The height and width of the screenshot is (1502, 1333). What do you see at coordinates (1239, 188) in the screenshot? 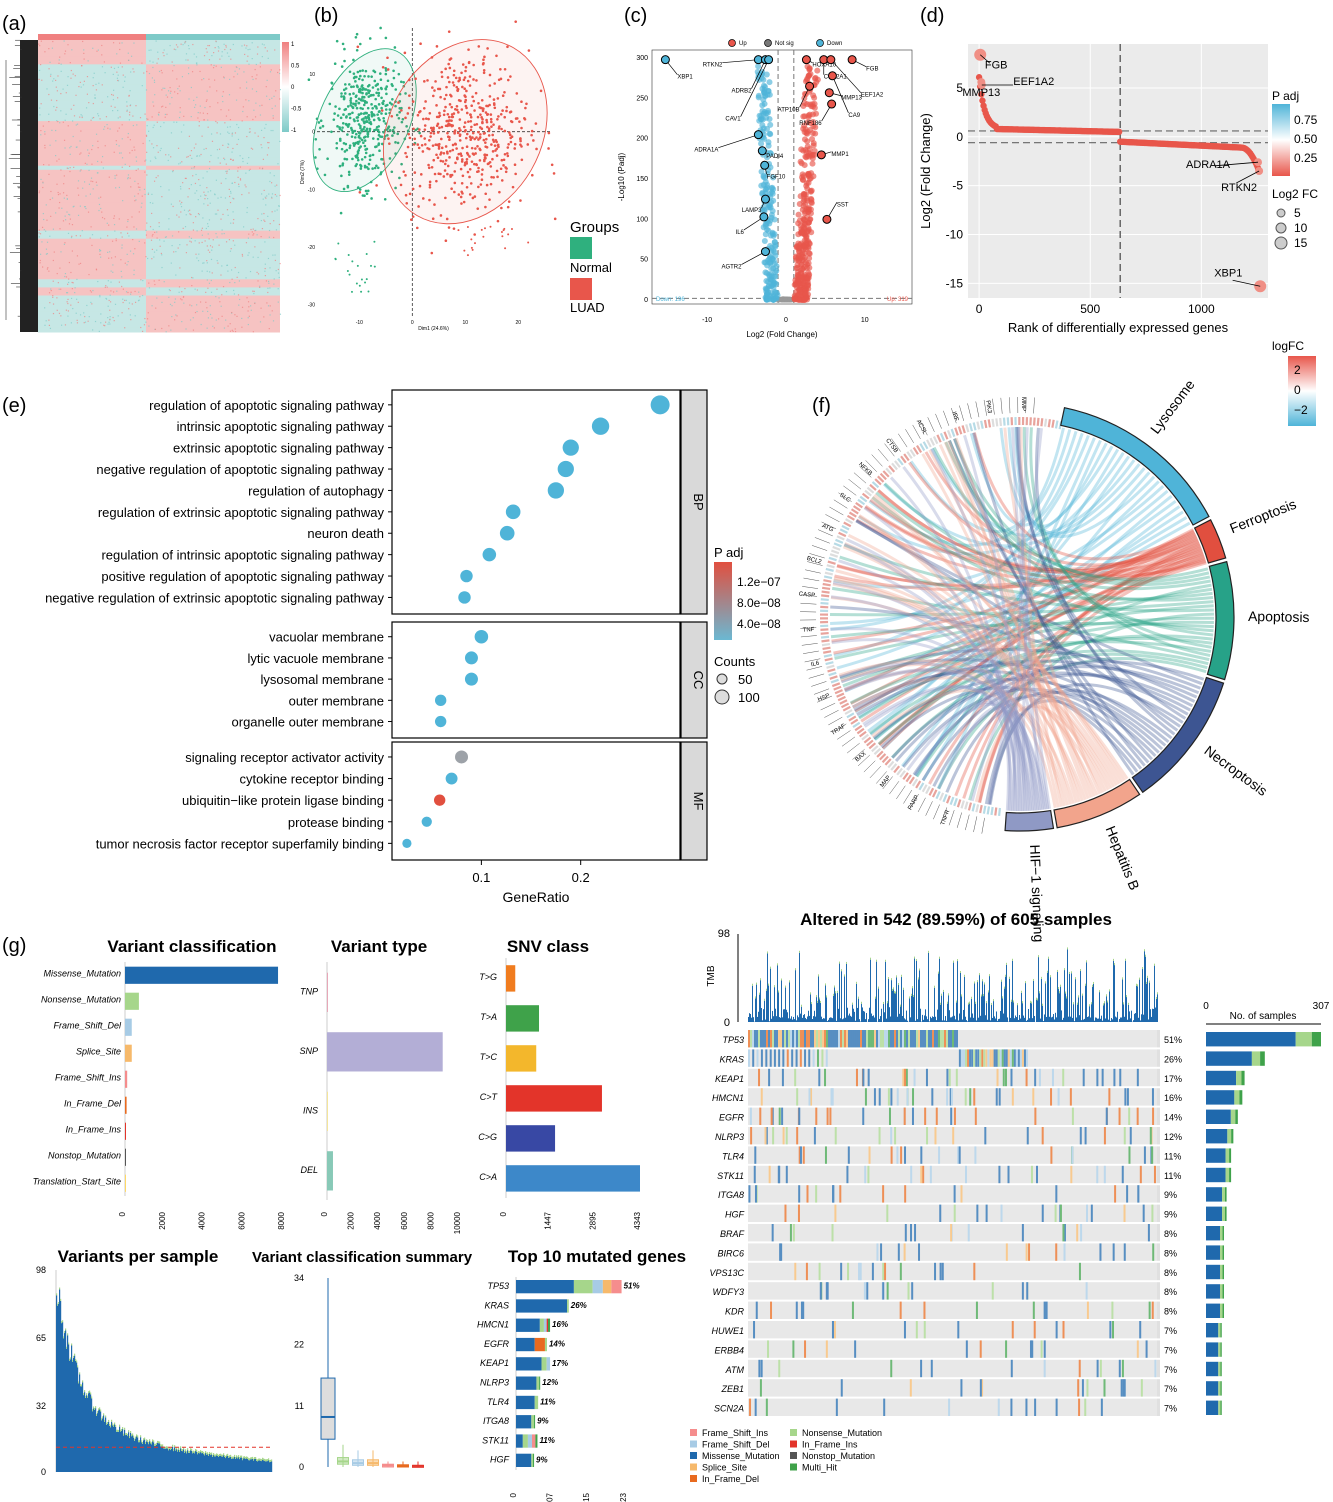
I see `gene-label: RTKN2` at bounding box center [1239, 188].